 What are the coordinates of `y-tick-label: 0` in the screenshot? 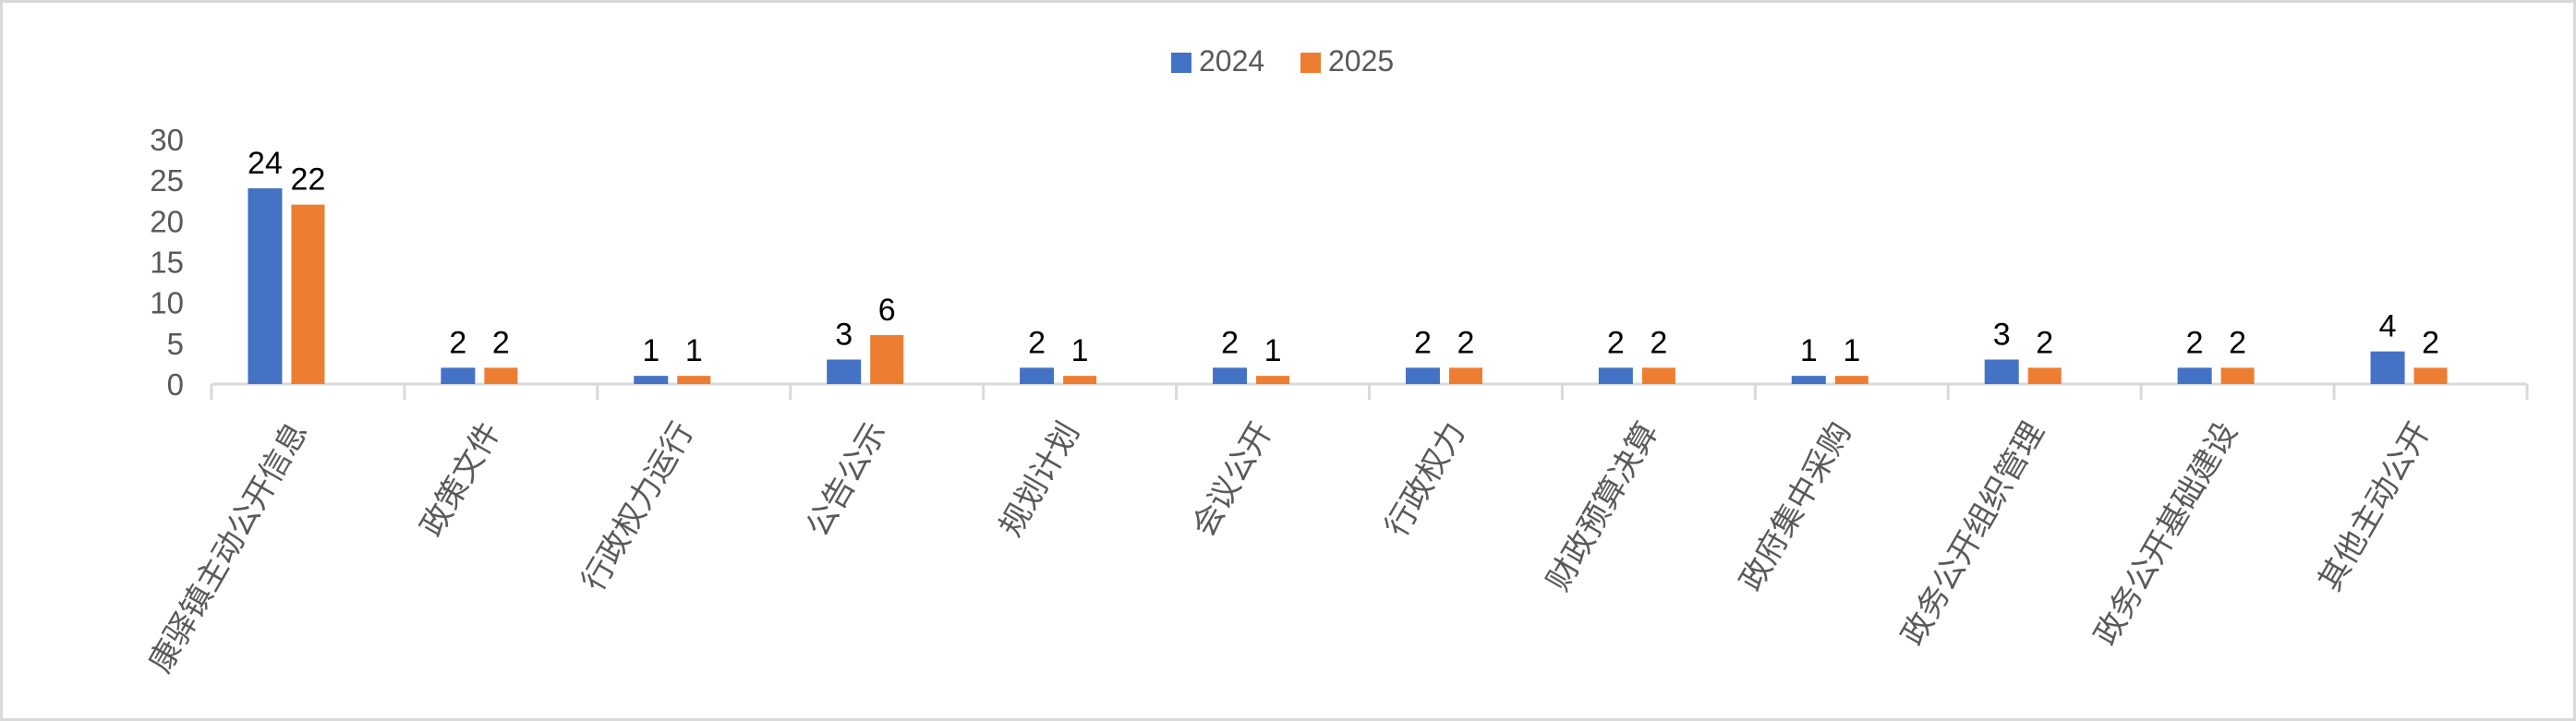 It's located at (175, 384).